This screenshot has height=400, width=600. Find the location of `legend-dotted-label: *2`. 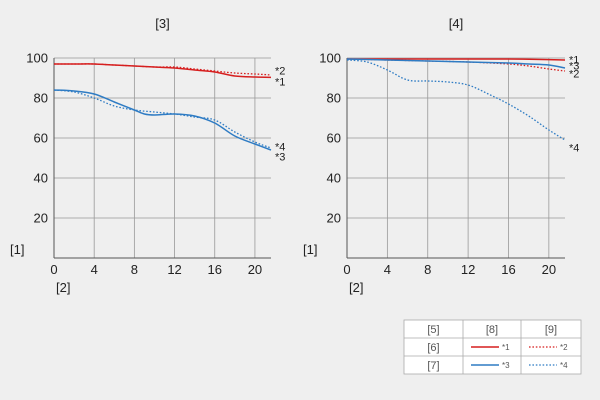

legend-dotted-label: *2 is located at coordinates (564, 347).